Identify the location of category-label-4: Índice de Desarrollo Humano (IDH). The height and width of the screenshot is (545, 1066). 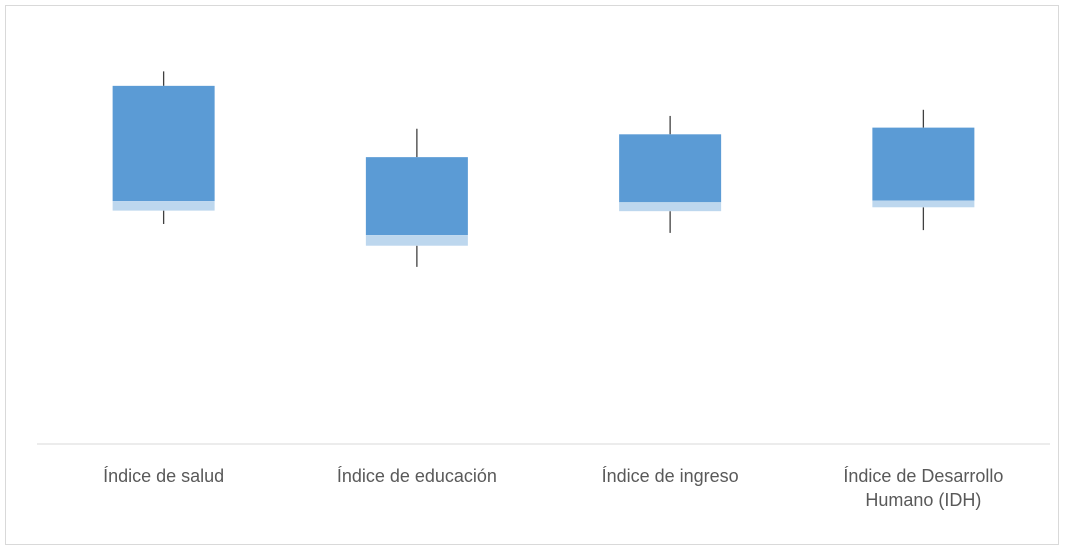
(923, 488).